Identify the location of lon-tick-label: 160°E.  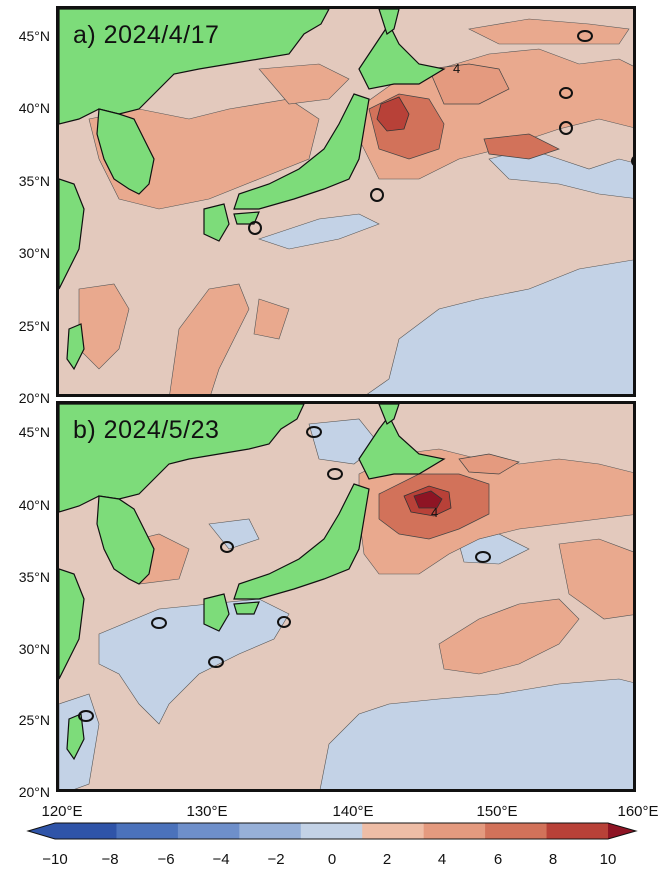
(638, 811).